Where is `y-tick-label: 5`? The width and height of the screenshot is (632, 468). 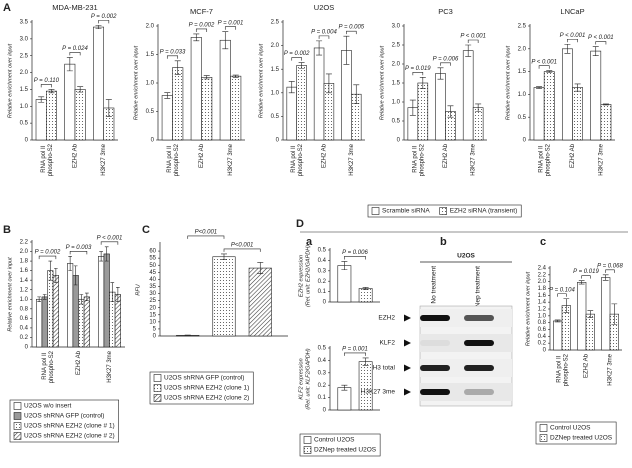
y-tick-label: 5 is located at coordinates (155, 330).